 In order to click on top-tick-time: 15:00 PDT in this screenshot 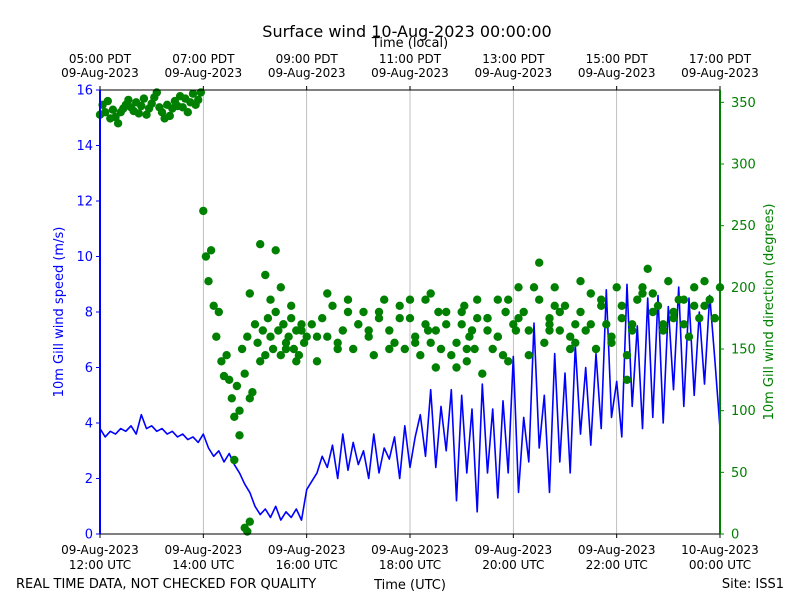, I will do `click(617, 59)`.